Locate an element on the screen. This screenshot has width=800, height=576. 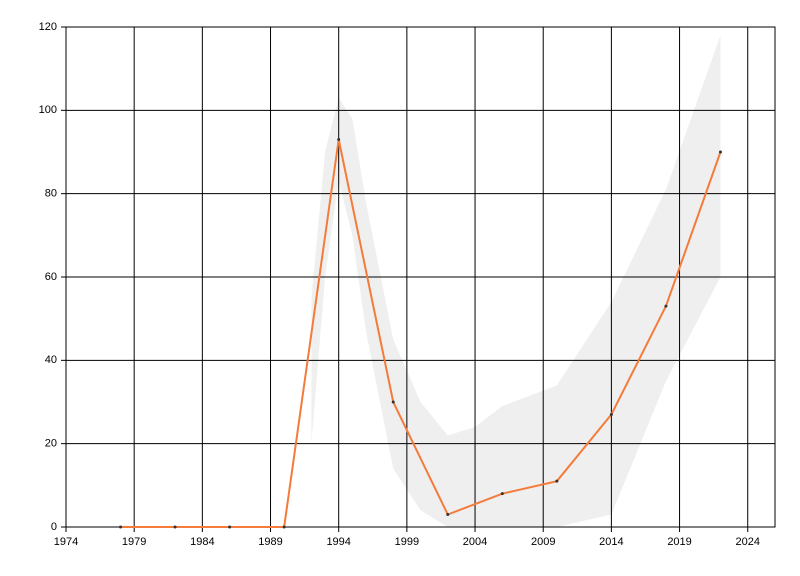
y-tick-label: 40 is located at coordinates (51, 360).